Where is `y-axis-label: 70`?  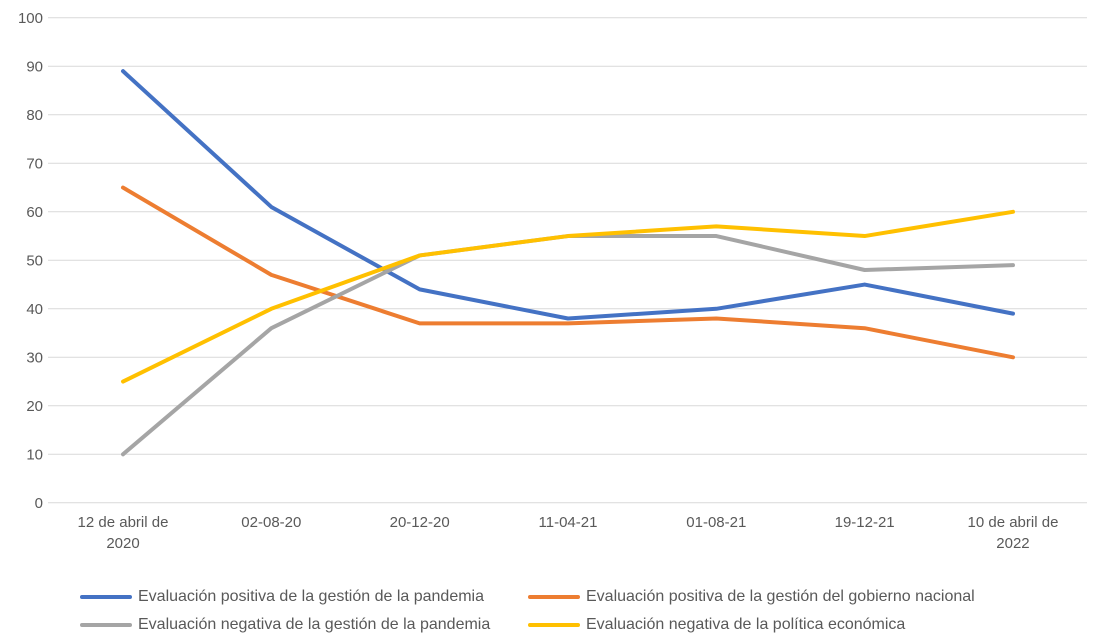
y-axis-label: 70 is located at coordinates (34, 163).